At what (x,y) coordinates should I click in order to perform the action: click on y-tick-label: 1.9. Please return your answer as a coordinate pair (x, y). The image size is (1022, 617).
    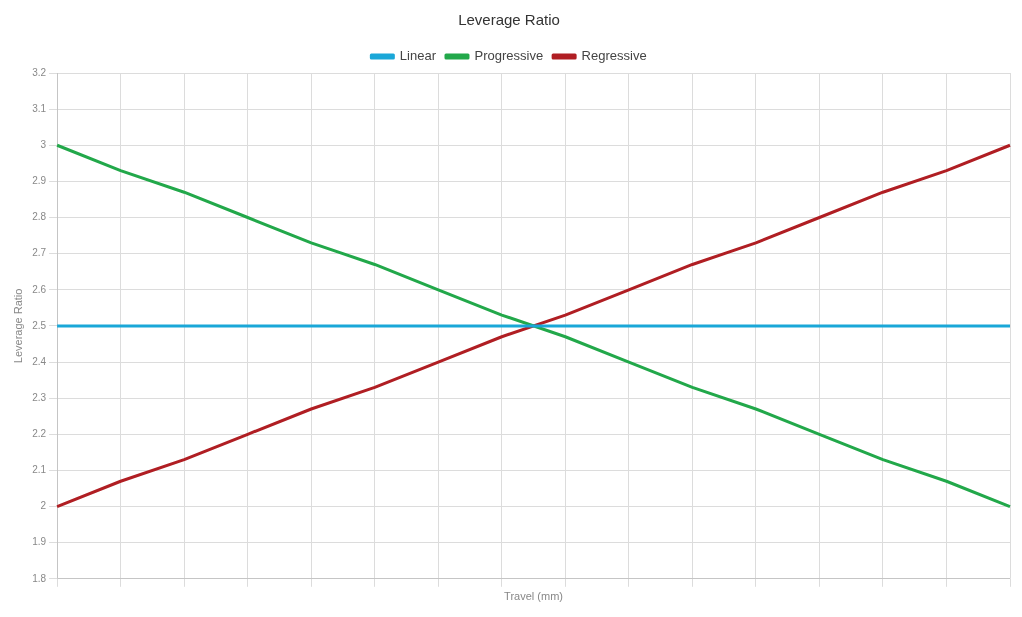
    Looking at the image, I should click on (39, 542).